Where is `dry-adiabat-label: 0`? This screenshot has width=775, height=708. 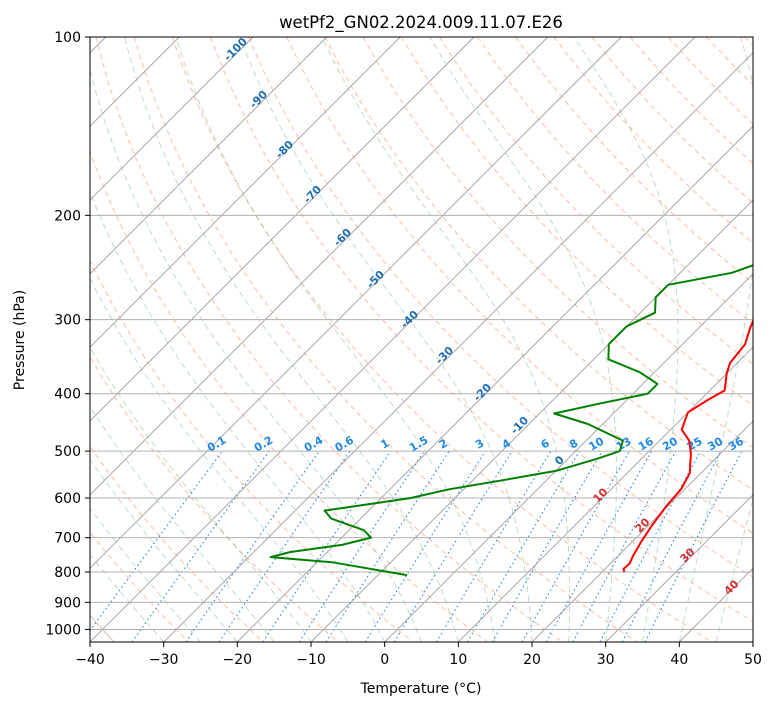 dry-adiabat-label: 0 is located at coordinates (559, 460).